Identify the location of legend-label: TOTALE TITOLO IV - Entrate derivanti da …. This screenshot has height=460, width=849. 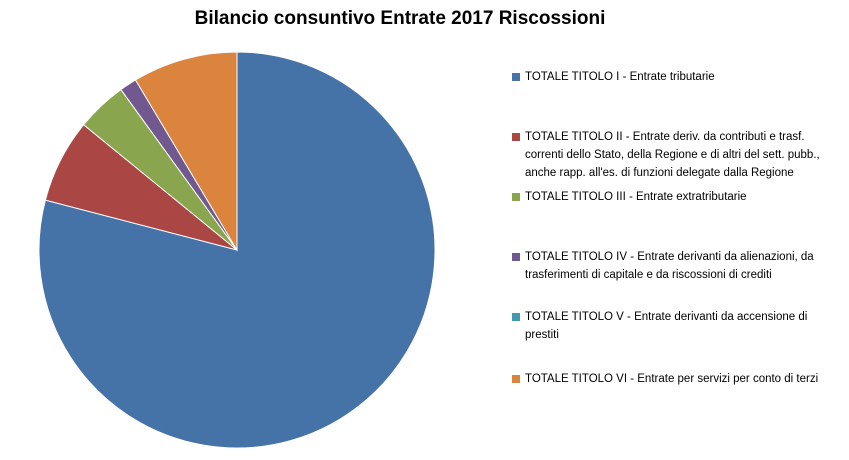
(669, 266).